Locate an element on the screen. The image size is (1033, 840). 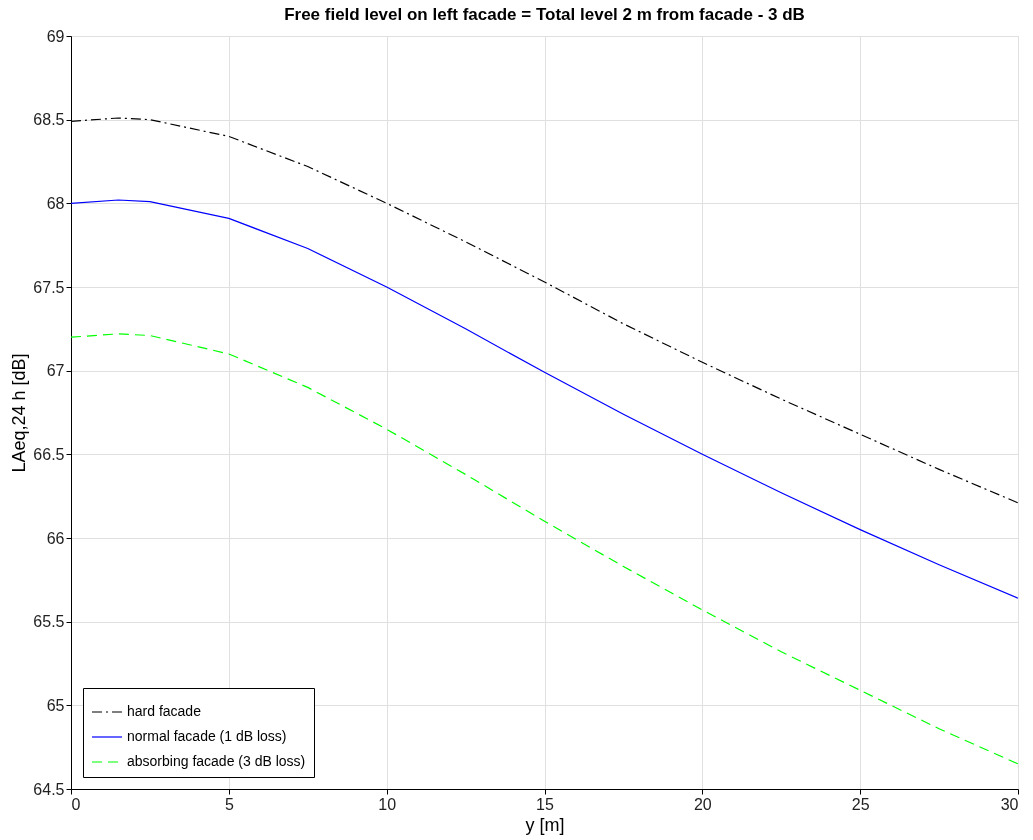
legend-label: normal facade (1 dB loss) is located at coordinates (207, 736).